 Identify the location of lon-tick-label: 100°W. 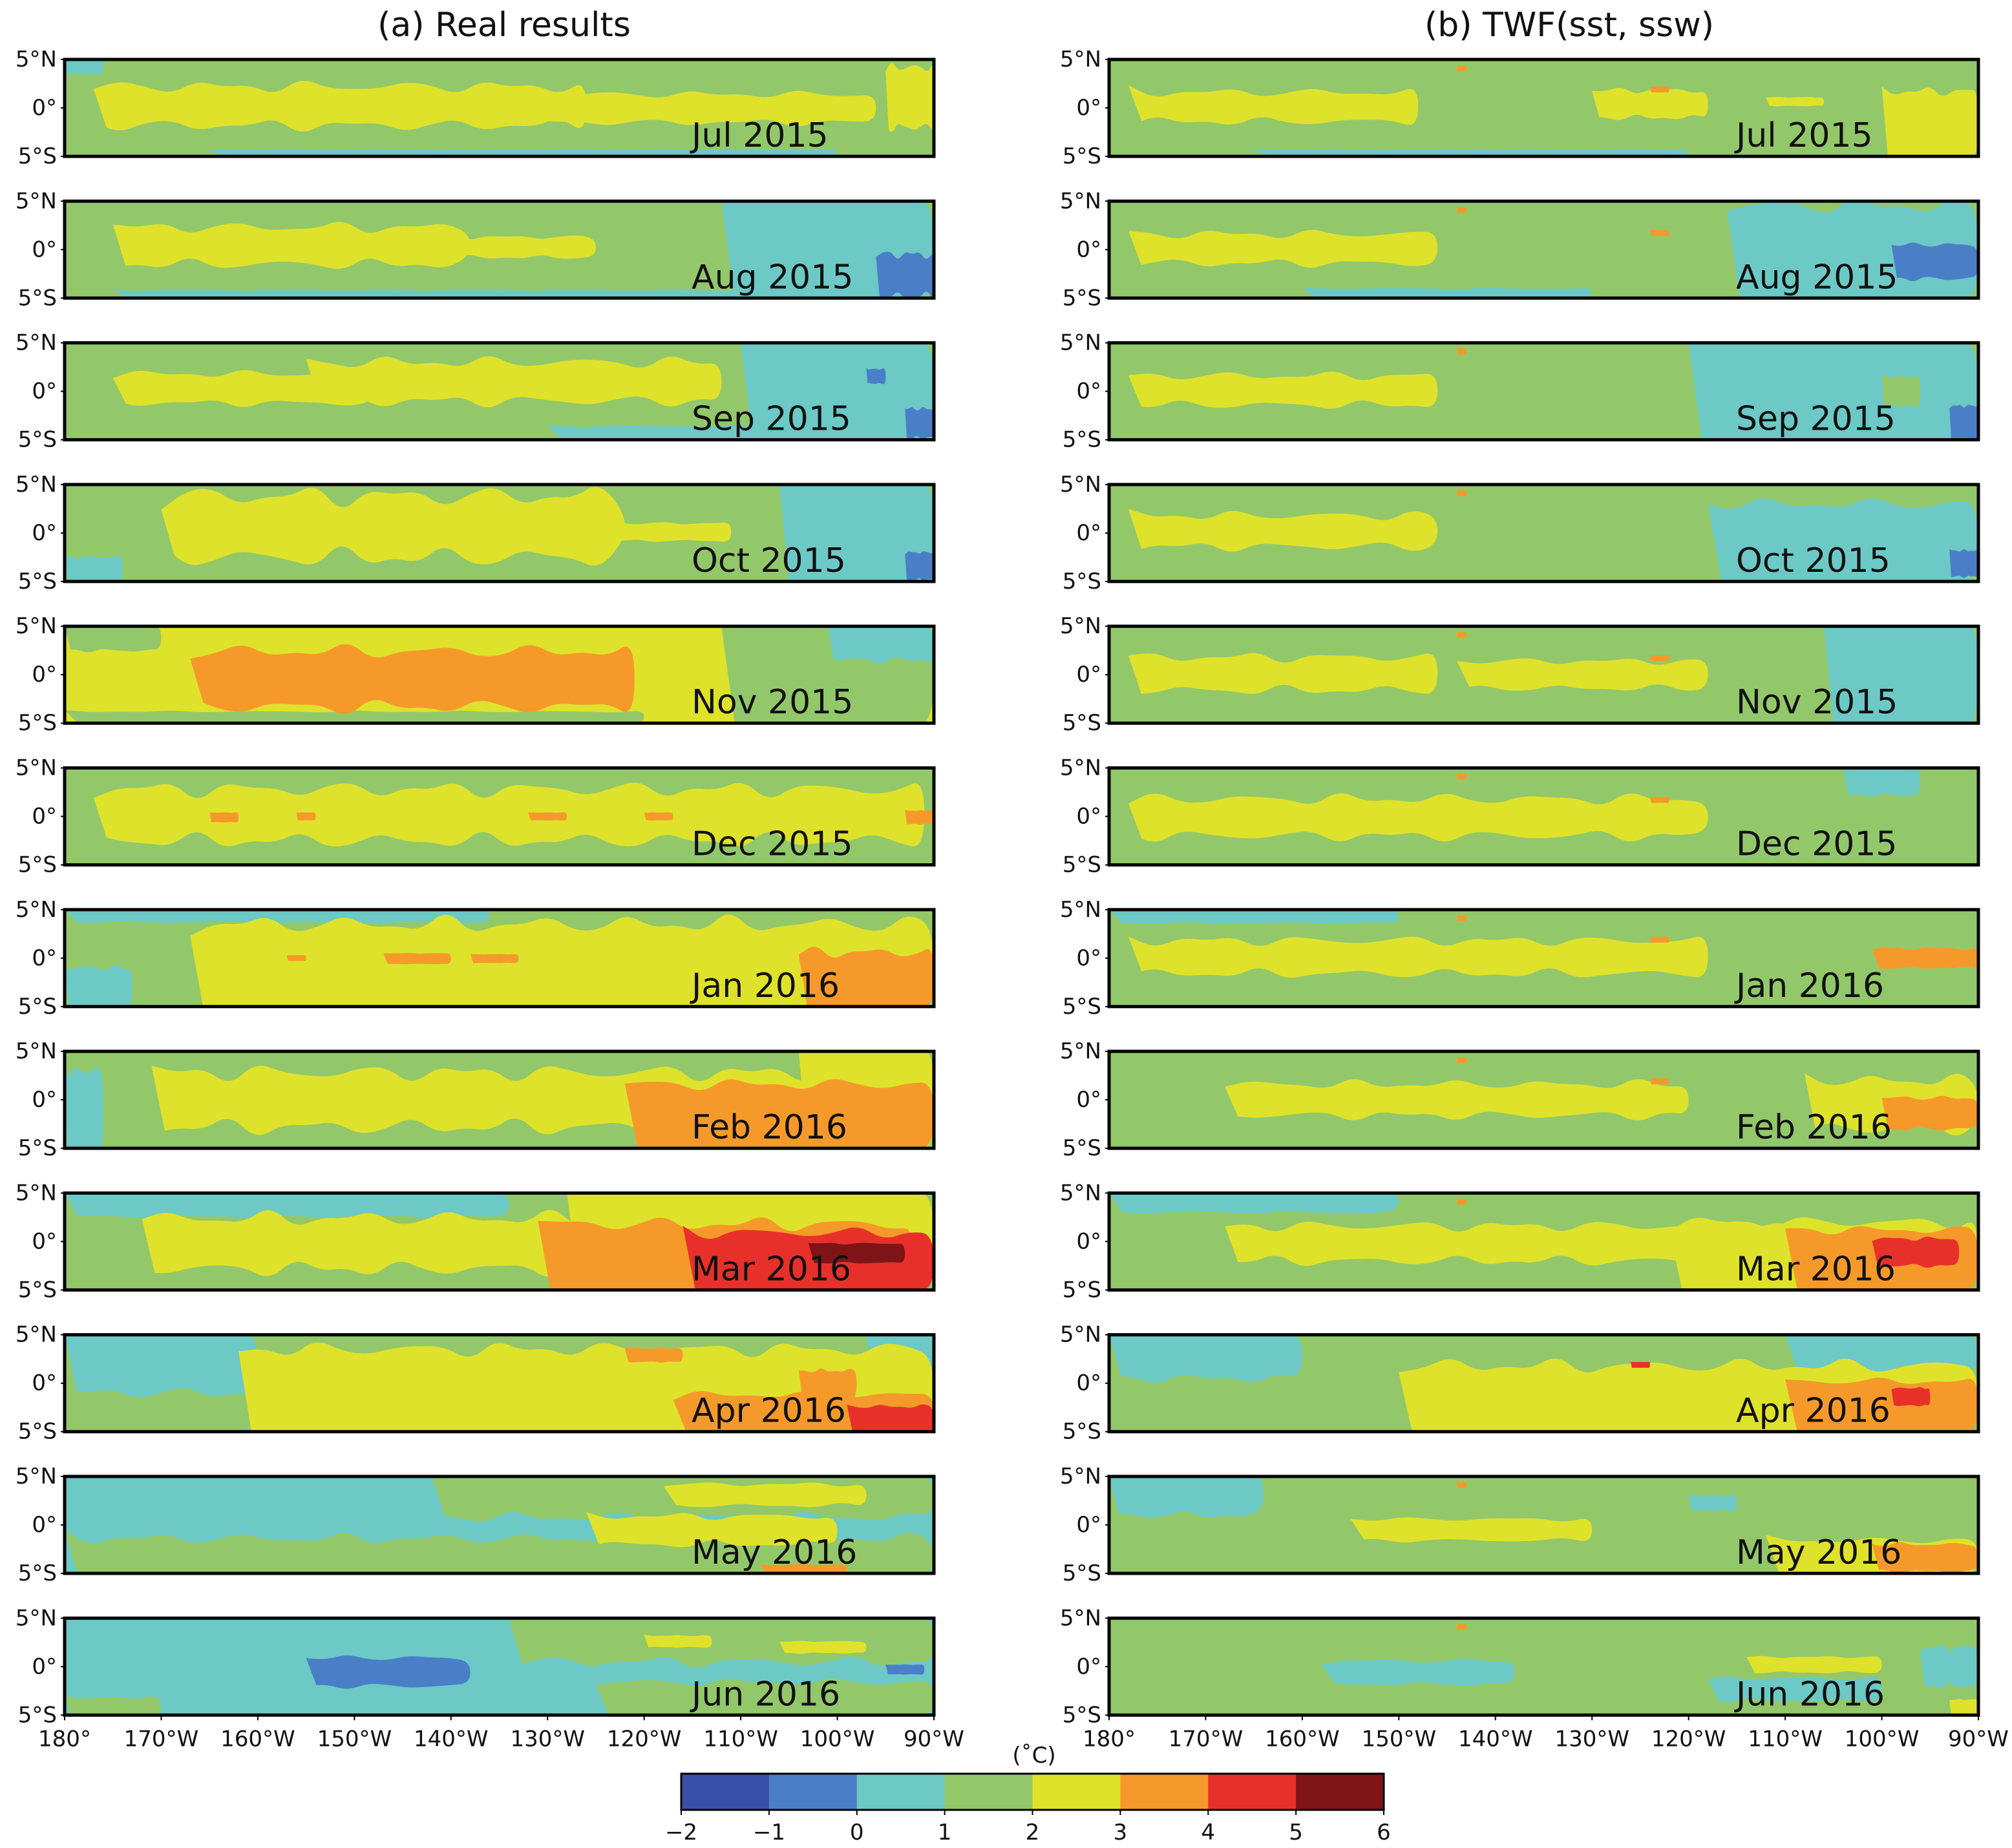
(1883, 1739).